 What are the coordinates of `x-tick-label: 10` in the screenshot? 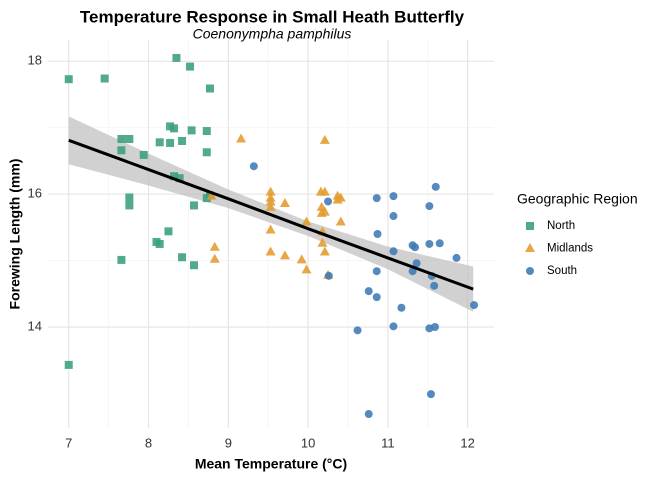 It's located at (308, 442).